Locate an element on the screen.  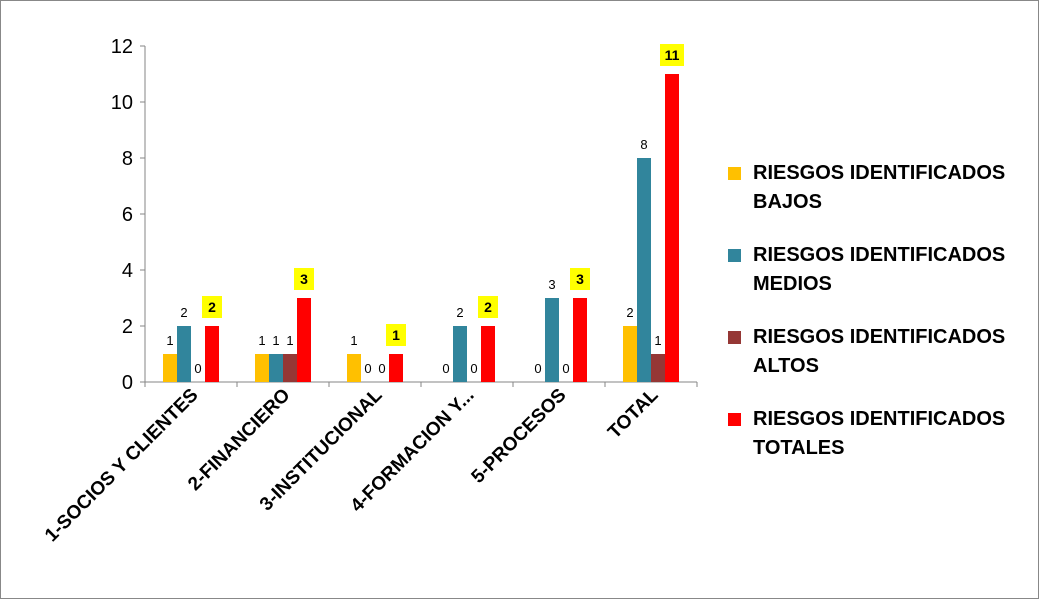
legend-item-totales: RIESGOS IDENTIFICADOS TOTALES is located at coordinates (878, 446).